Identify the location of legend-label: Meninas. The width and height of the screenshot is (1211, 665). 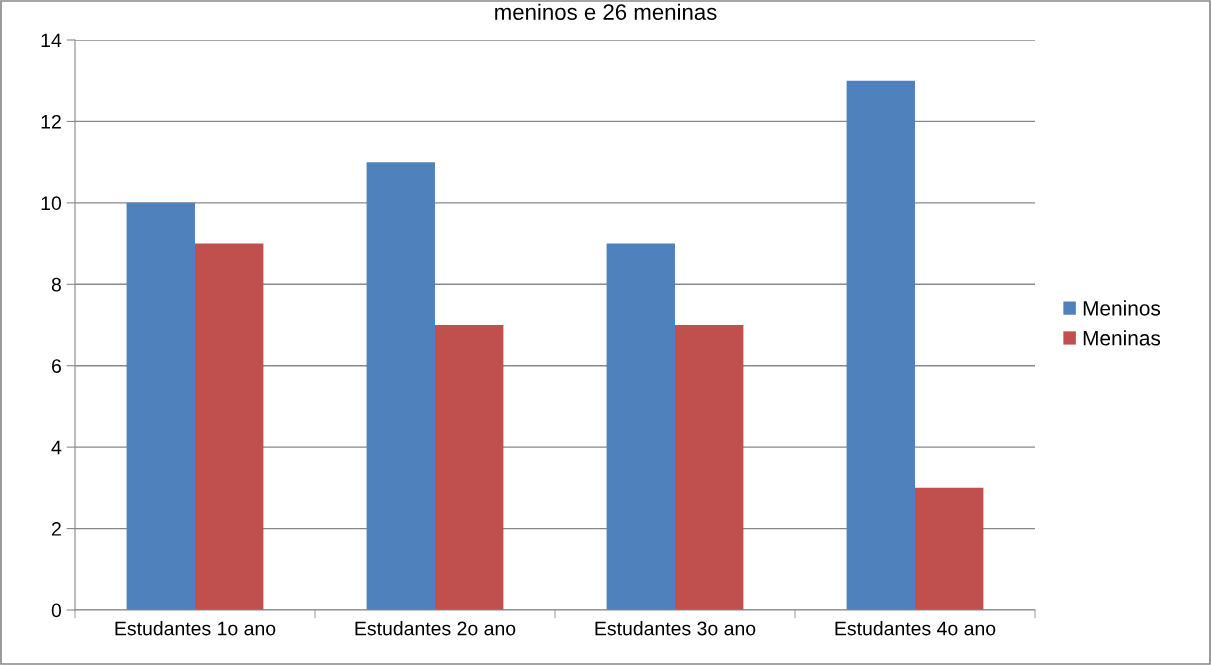
(1122, 338).